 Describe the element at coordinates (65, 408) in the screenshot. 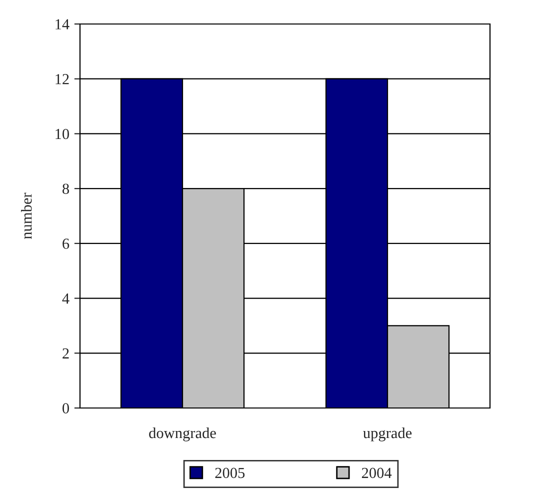

I see `y-tick-label: 0` at that location.